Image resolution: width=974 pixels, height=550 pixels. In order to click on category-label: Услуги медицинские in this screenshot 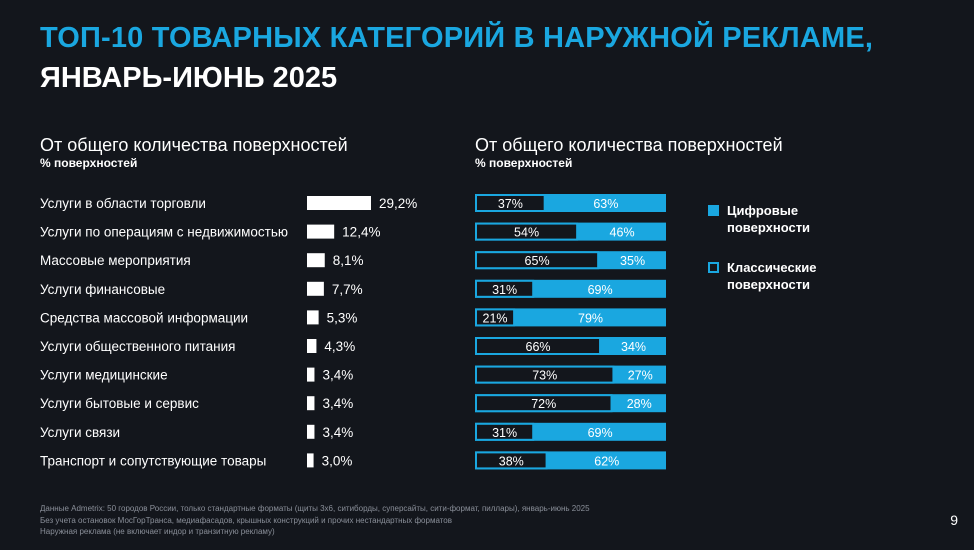, I will do `click(104, 375)`.